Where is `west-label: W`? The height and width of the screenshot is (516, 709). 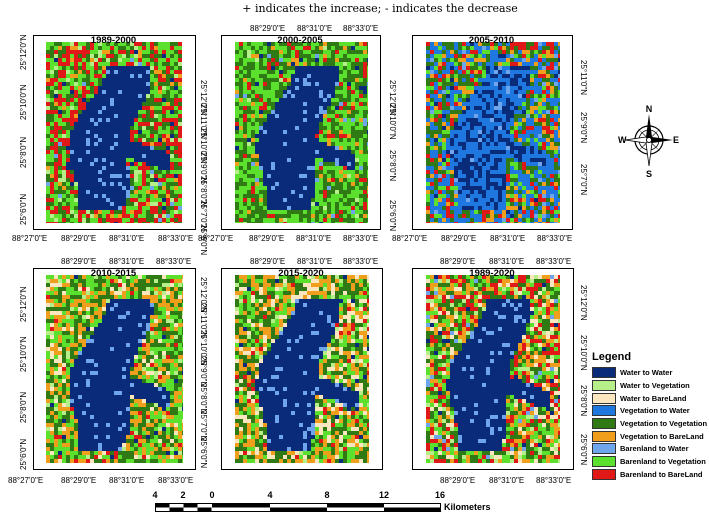 west-label: W is located at coordinates (622, 140).